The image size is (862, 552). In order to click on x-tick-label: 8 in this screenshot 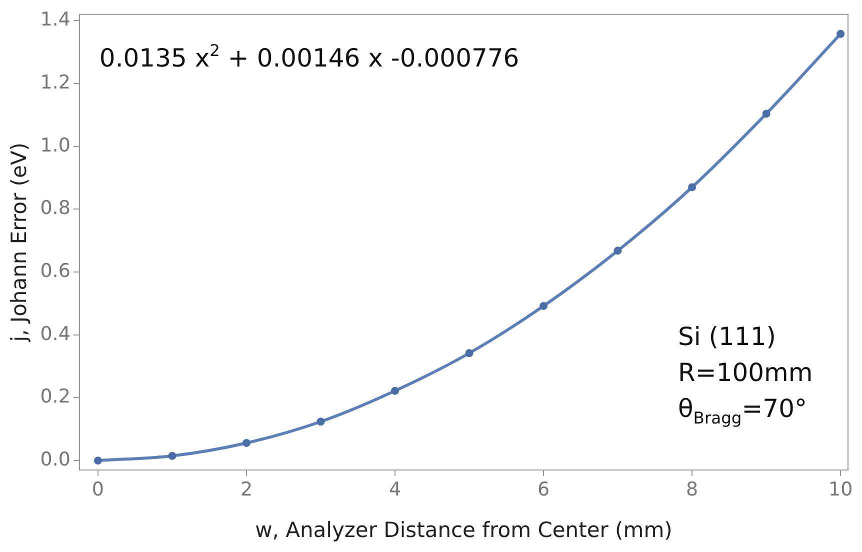, I will do `click(692, 489)`.